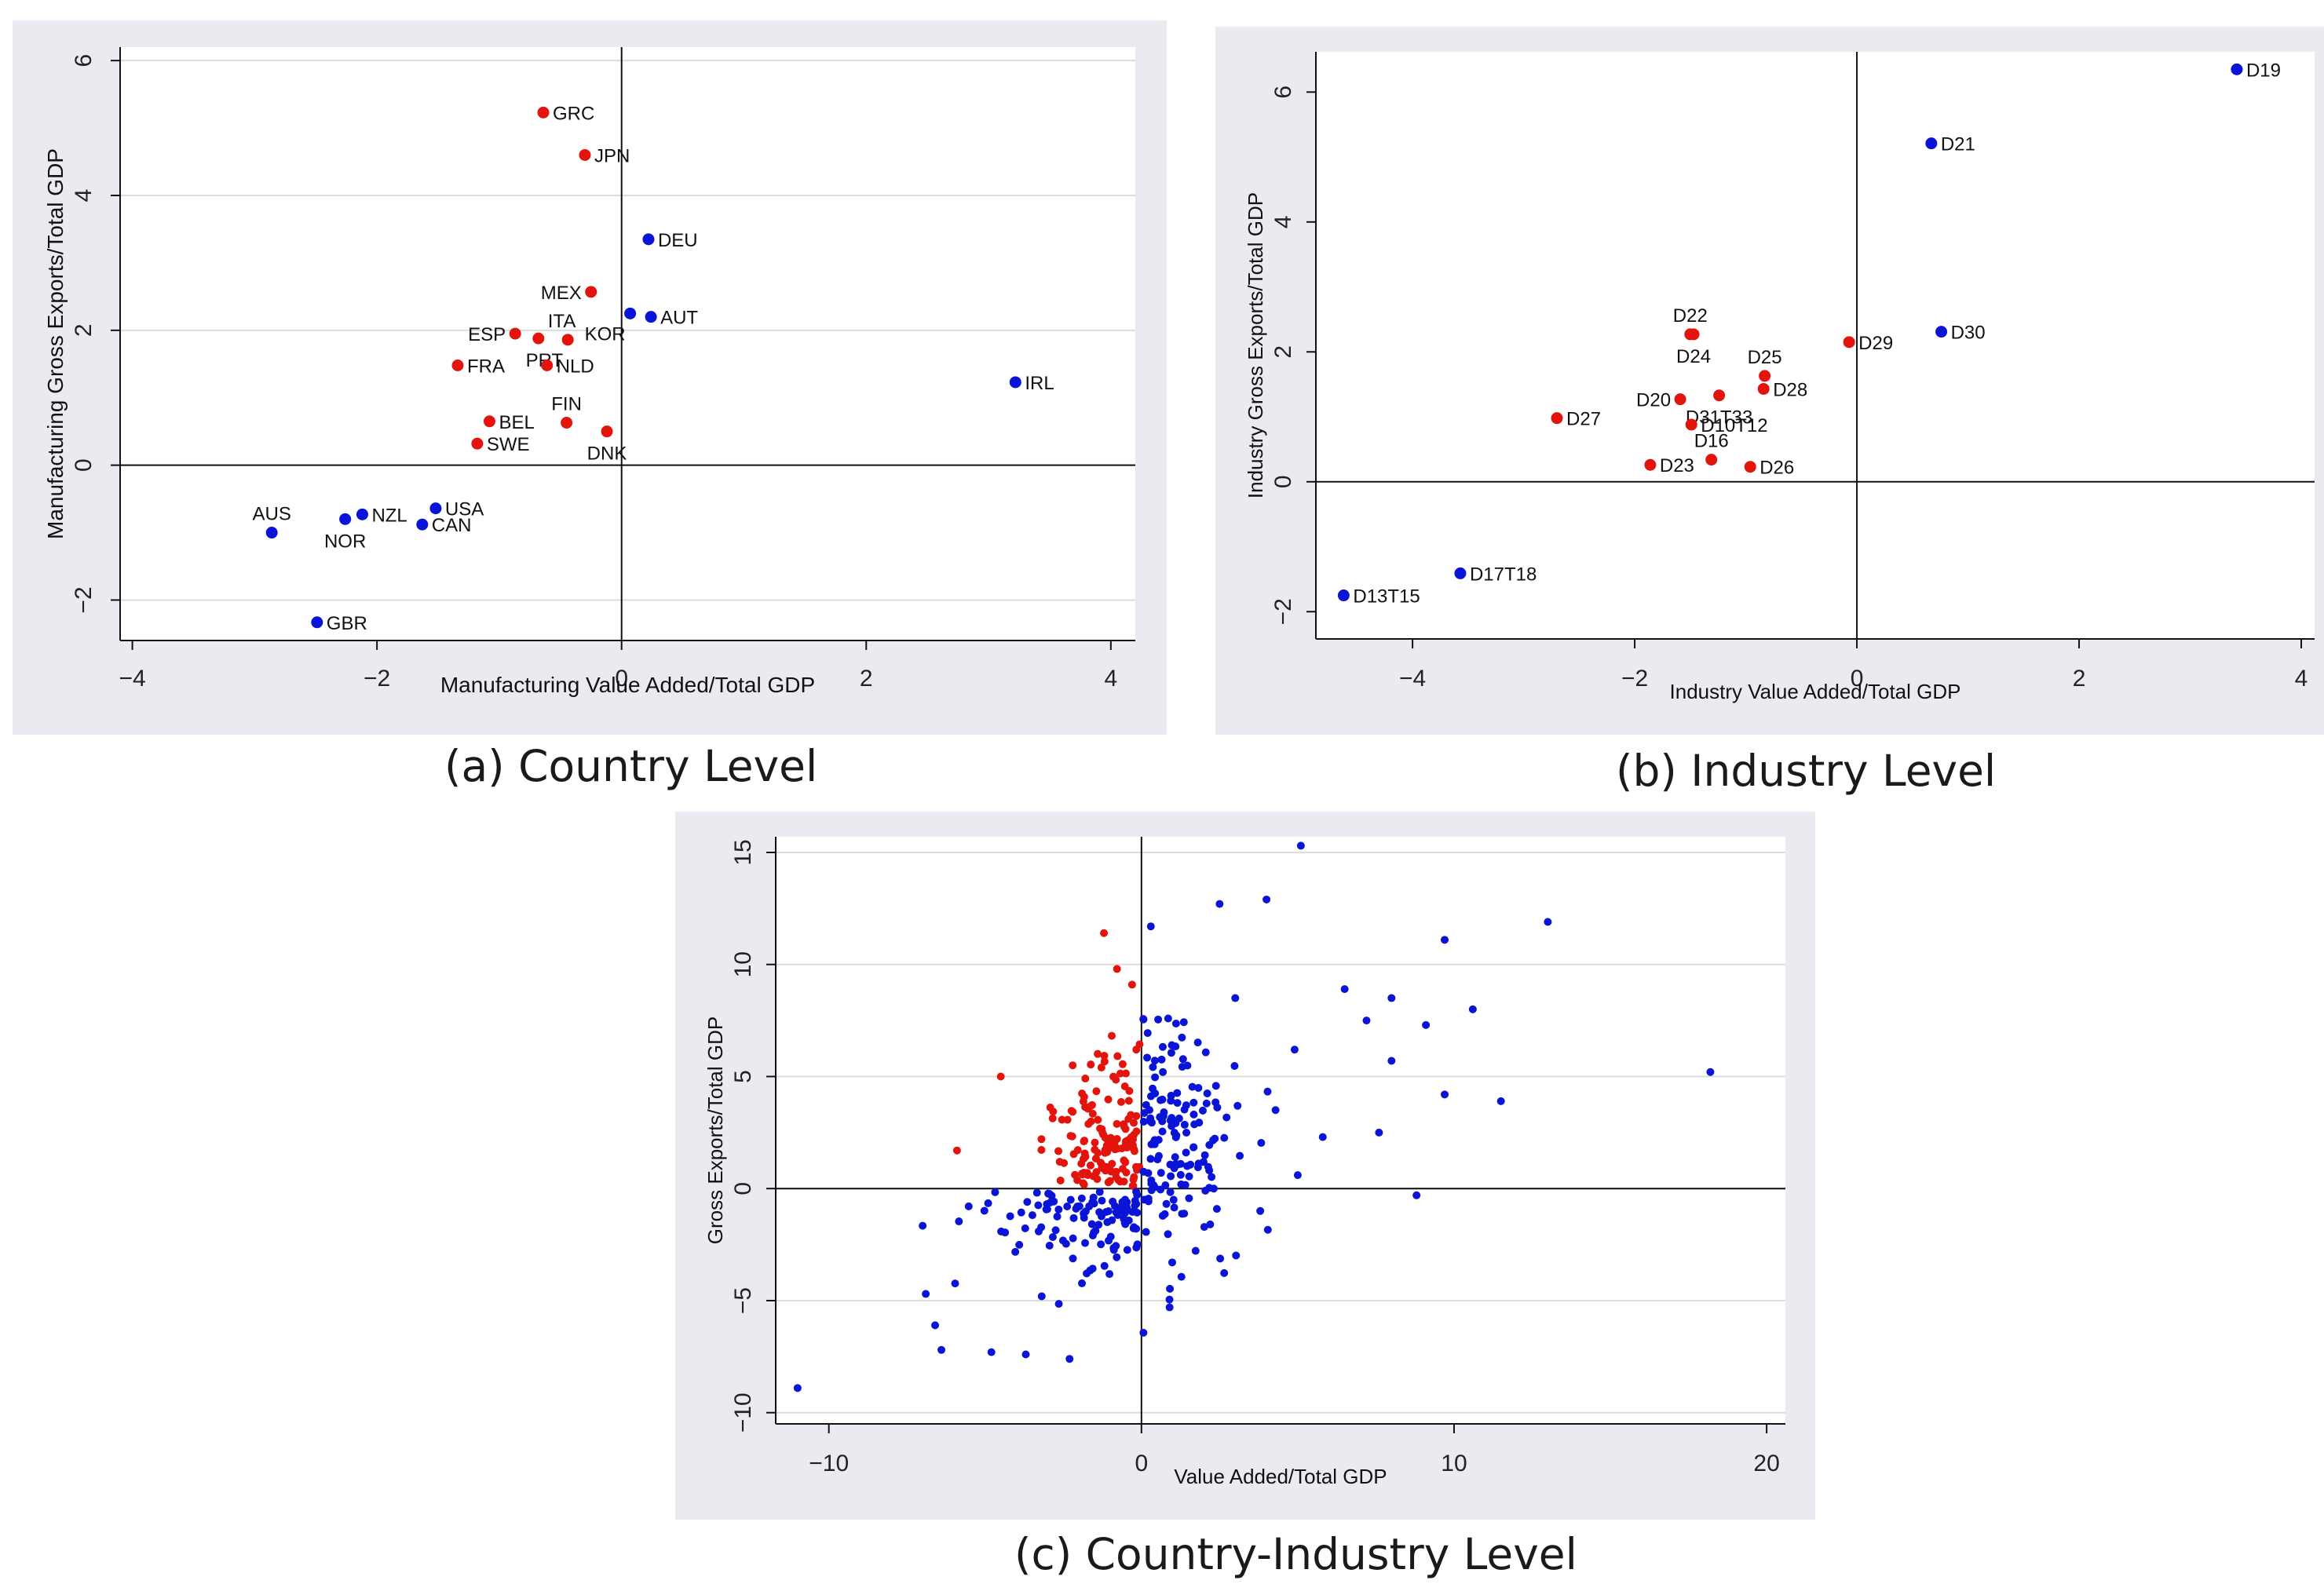 This screenshot has height=1584, width=2324. Describe the element at coordinates (607, 454) in the screenshot. I see `point-label: DNK` at that location.